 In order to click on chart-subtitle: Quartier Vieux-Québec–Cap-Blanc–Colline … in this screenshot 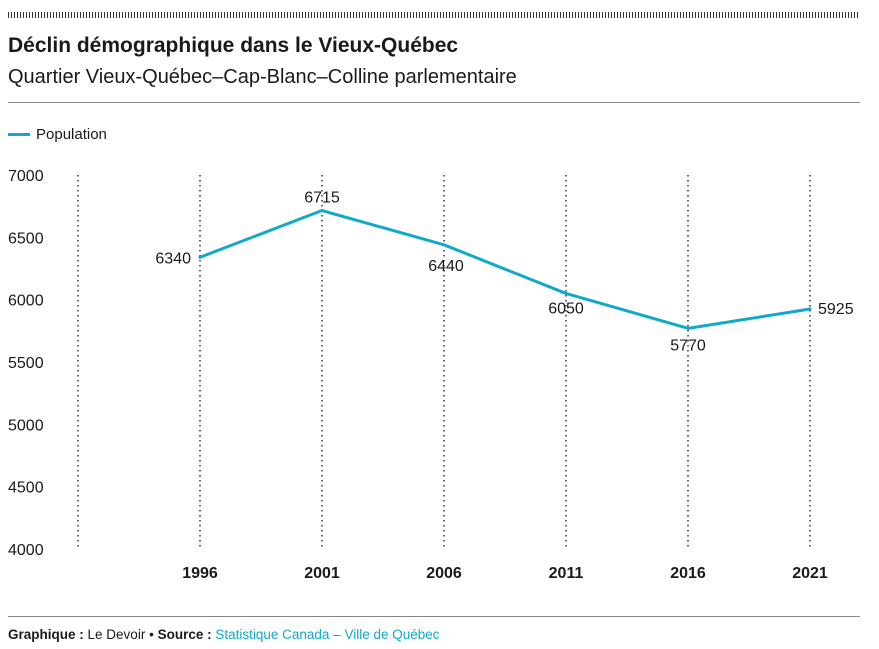, I will do `click(262, 77)`.